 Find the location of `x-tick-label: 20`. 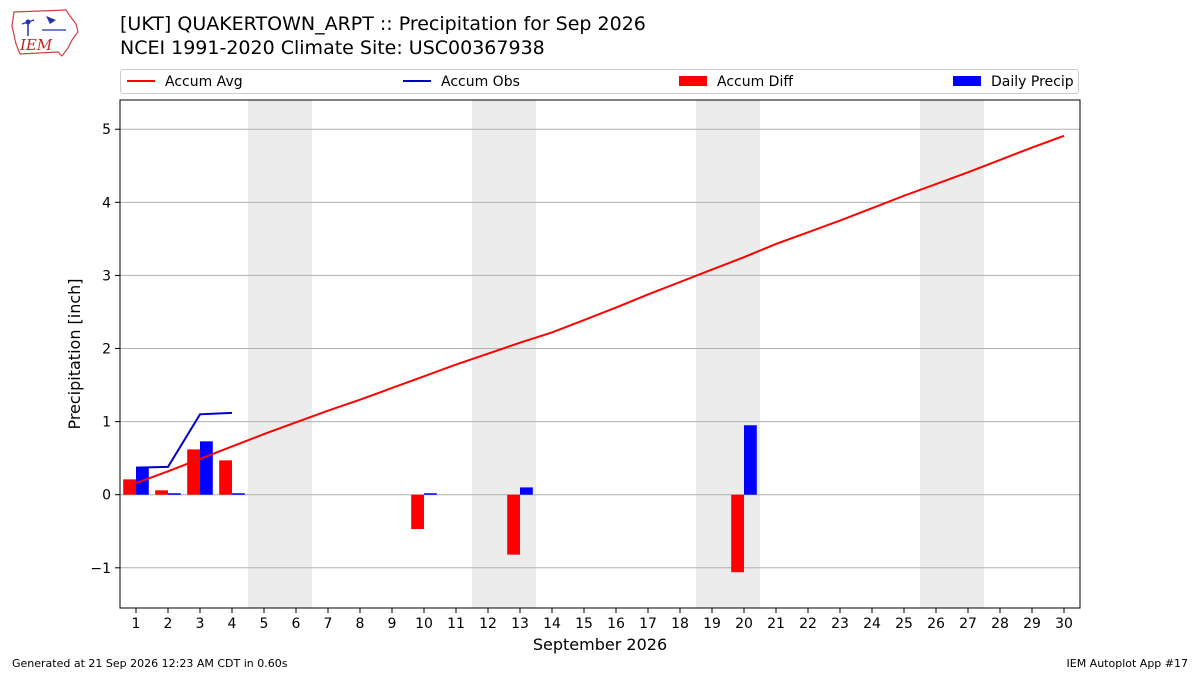

x-tick-label: 20 is located at coordinates (744, 624).